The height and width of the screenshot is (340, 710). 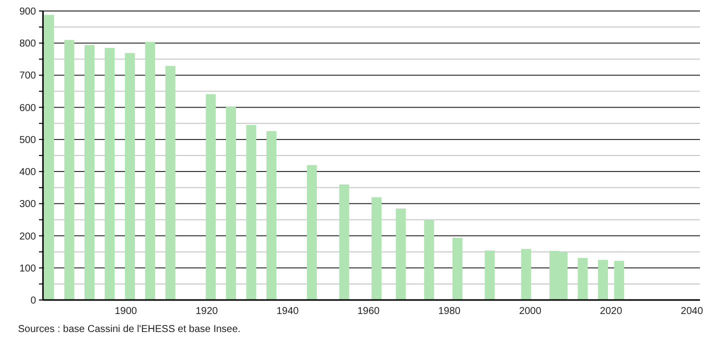 What do you see at coordinates (207, 311) in the screenshot?
I see `x-tick-label: 1920` at bounding box center [207, 311].